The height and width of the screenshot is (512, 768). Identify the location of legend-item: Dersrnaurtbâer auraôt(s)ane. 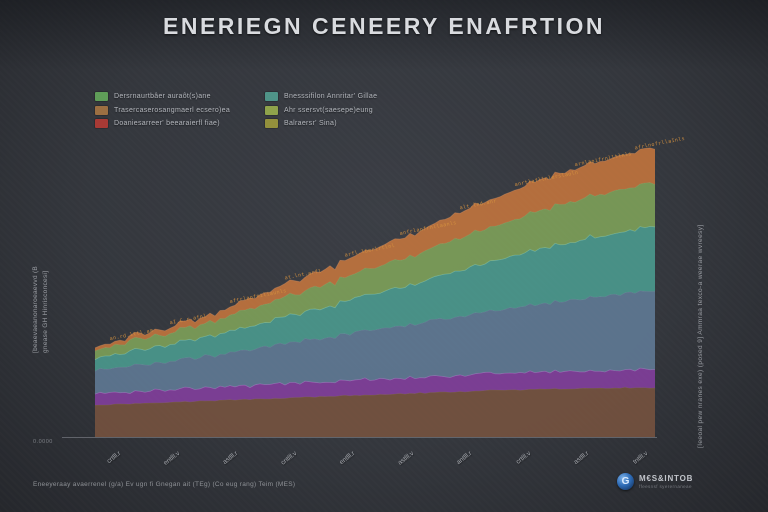
(170, 97).